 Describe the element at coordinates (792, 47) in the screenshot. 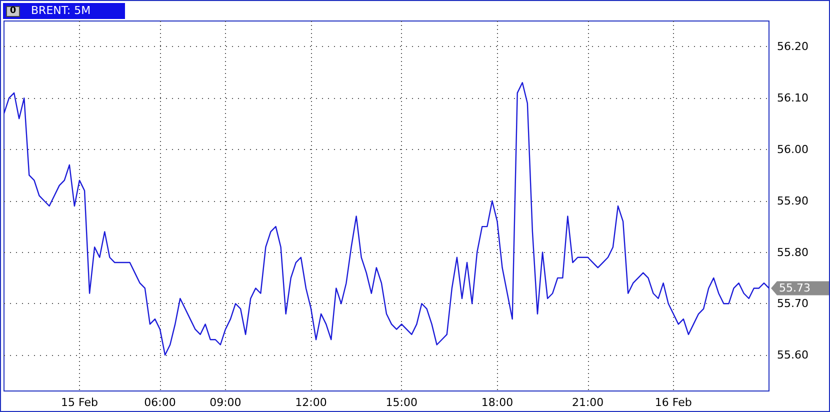

I see `y-tick-label: 56.20` at that location.